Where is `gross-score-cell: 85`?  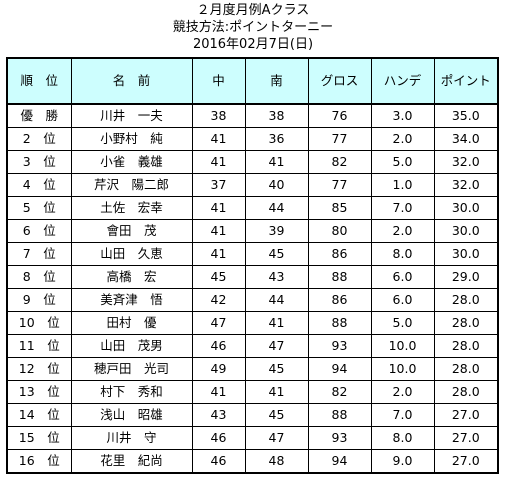 gross-score-cell: 85 is located at coordinates (339, 208).